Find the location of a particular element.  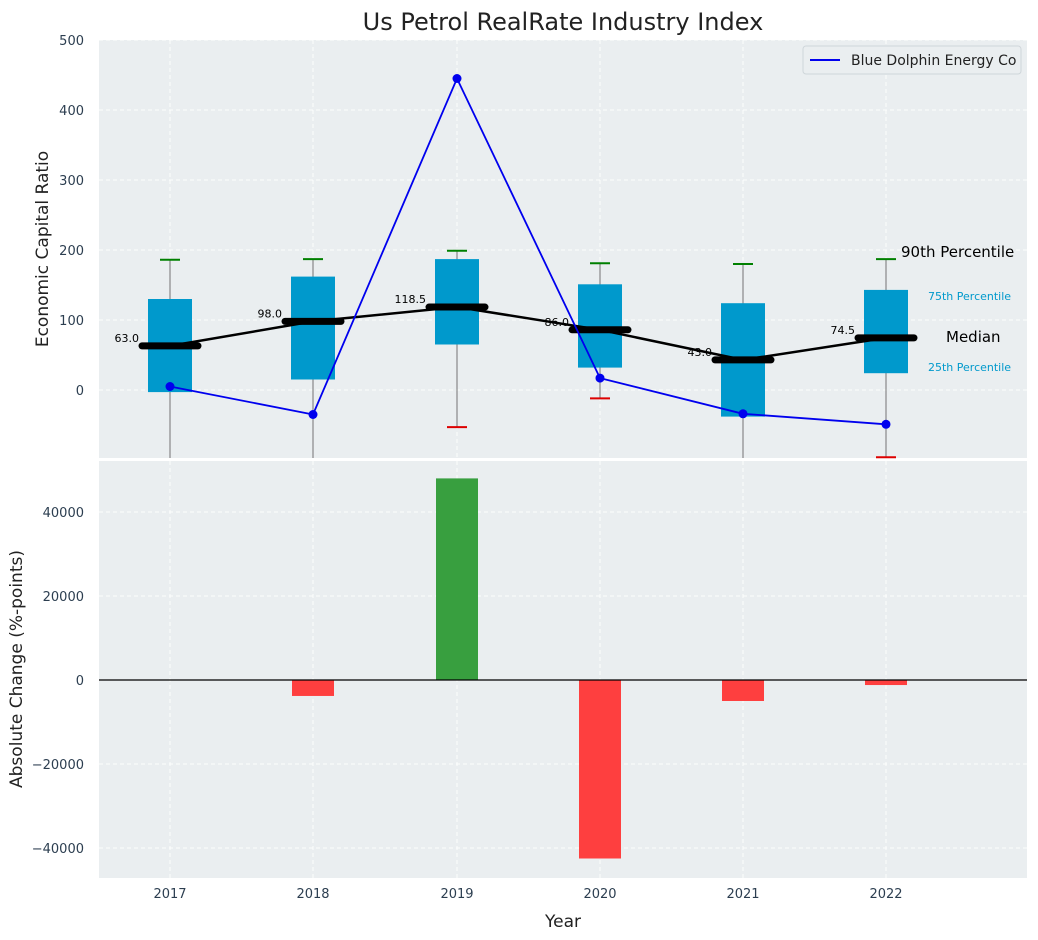

median-value-label: 86.0 is located at coordinates (557, 322).